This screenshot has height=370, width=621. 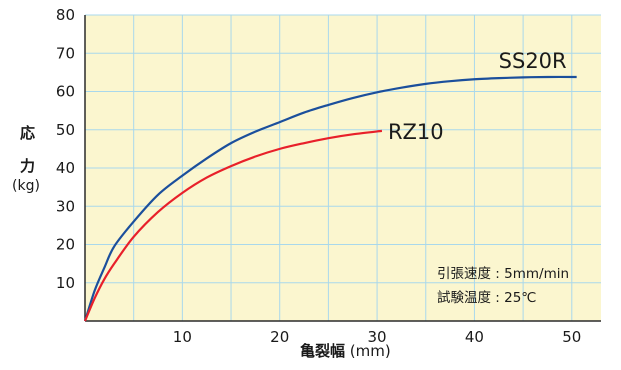 I want to click on series-label-rz10: RZ10, so click(x=416, y=132).